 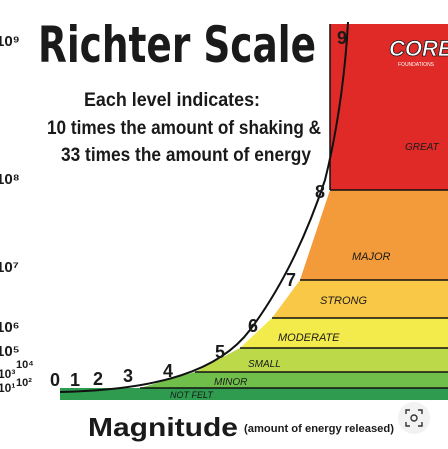 I want to click on band-strong, so click(x=360, y=299).